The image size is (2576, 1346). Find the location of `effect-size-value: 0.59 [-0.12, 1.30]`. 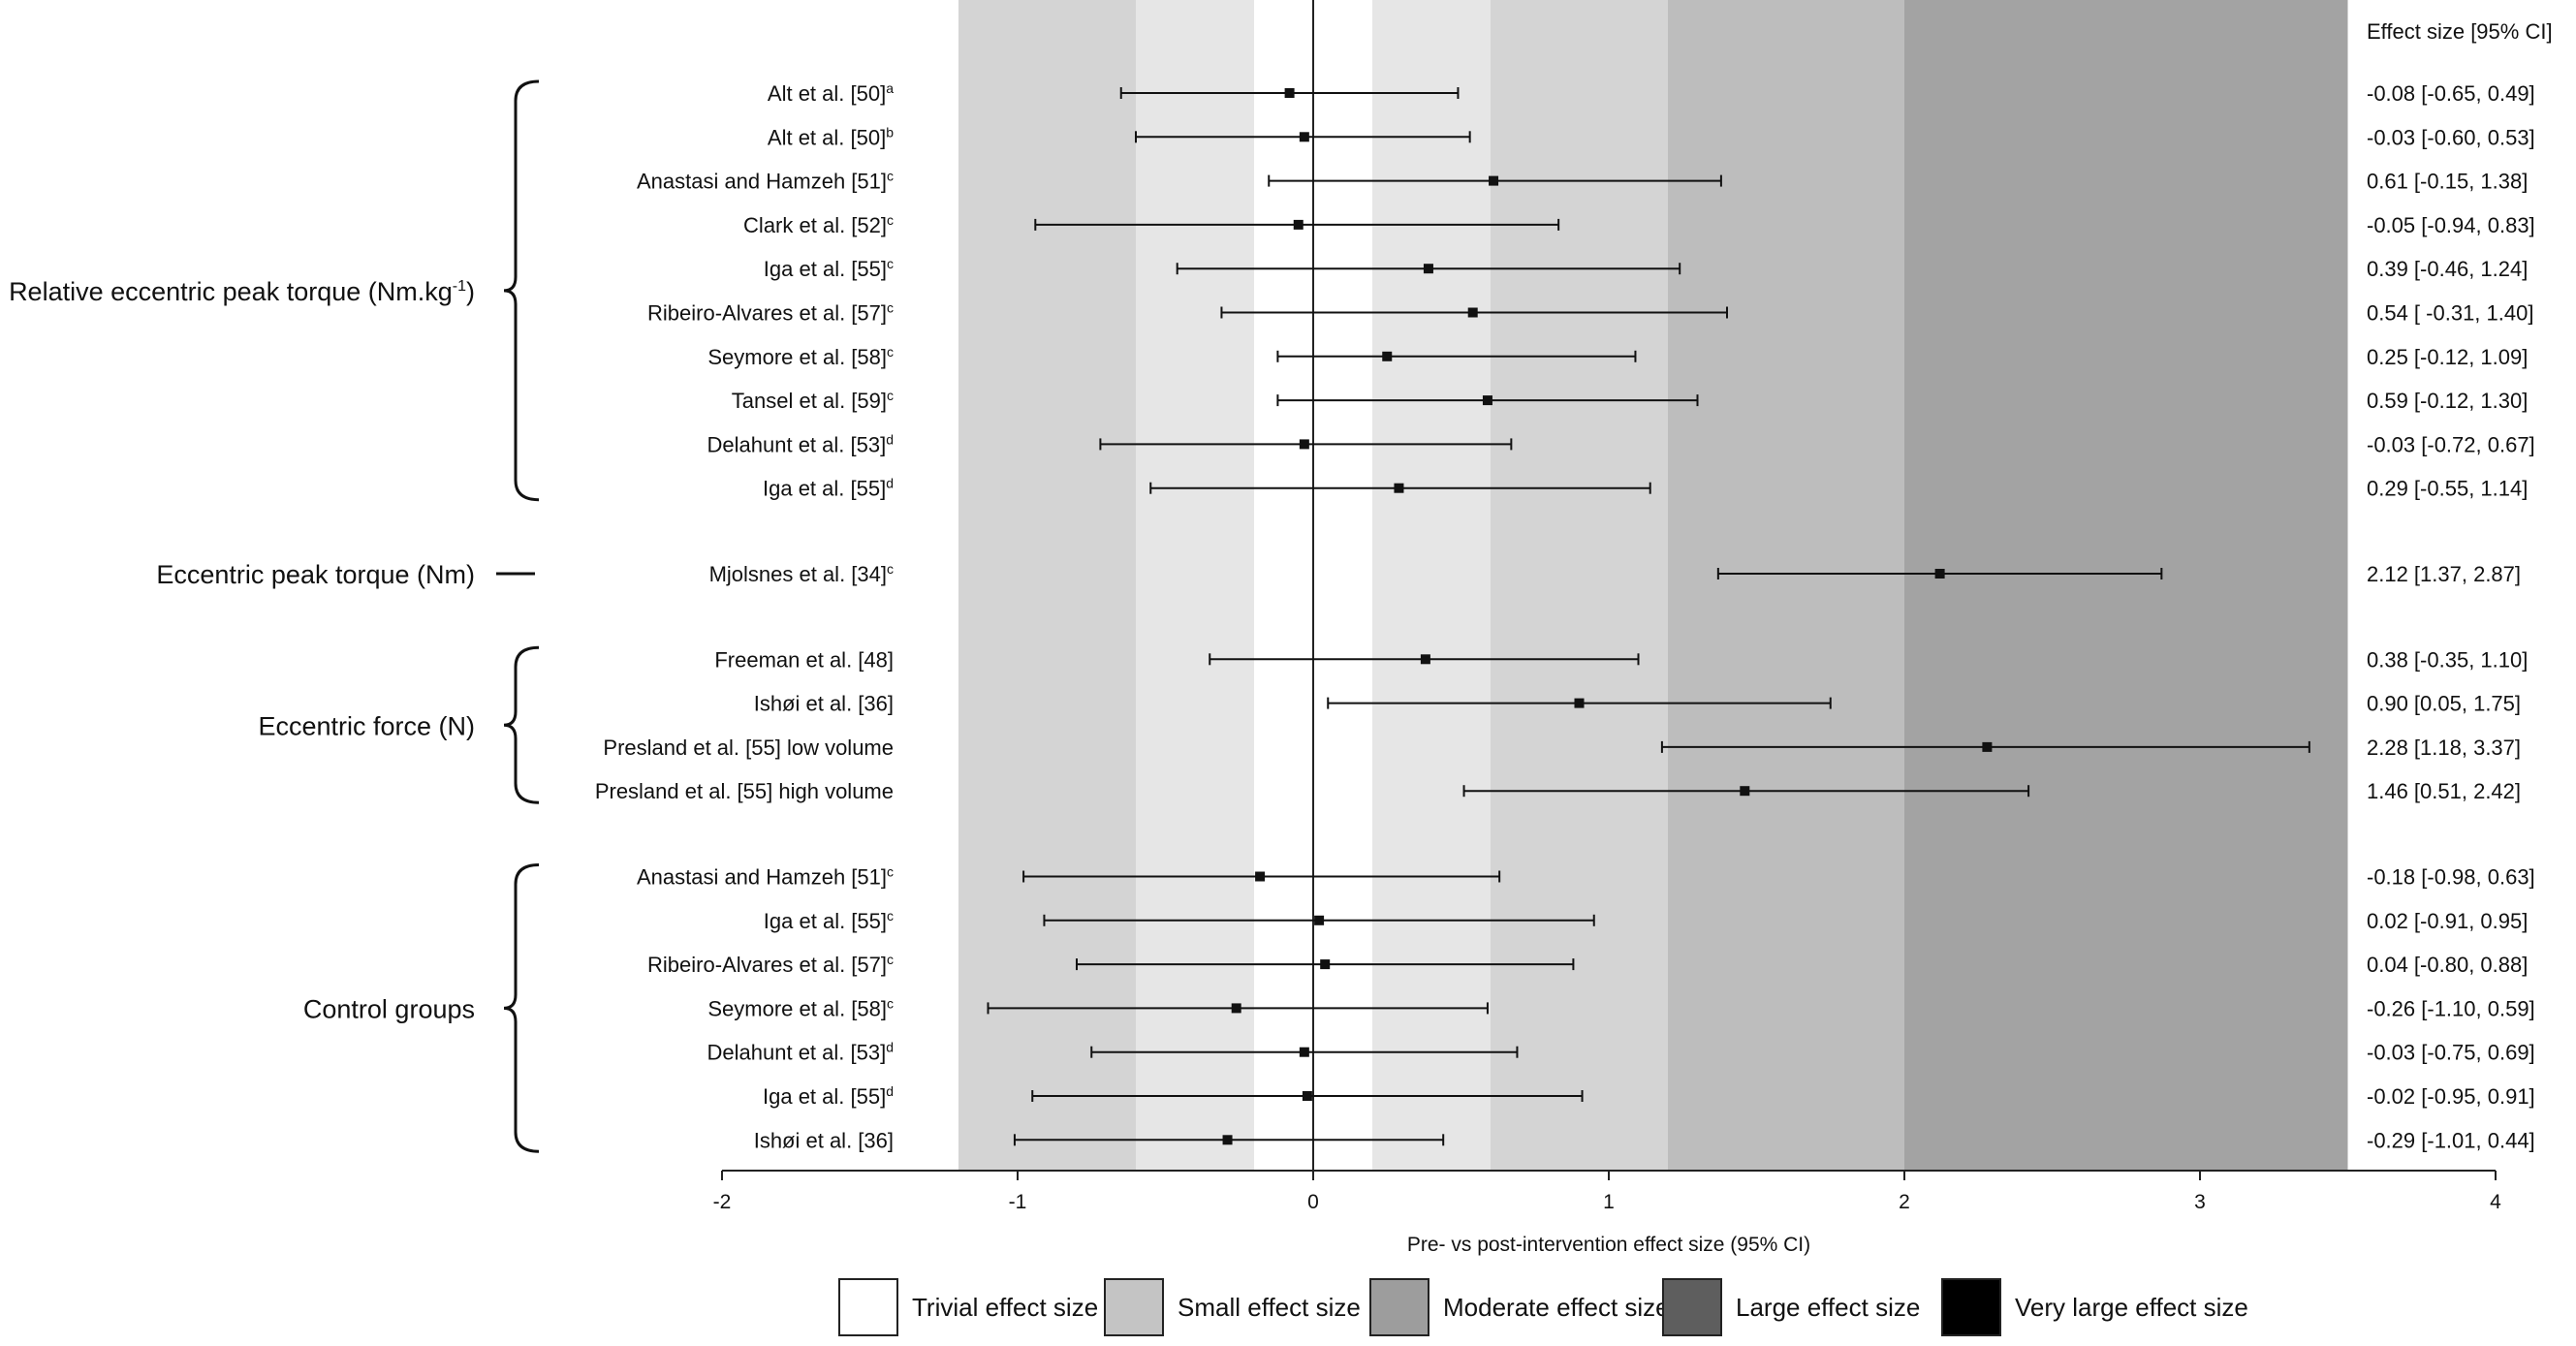

effect-size-value: 0.59 [-0.12, 1.30] is located at coordinates (2447, 401).